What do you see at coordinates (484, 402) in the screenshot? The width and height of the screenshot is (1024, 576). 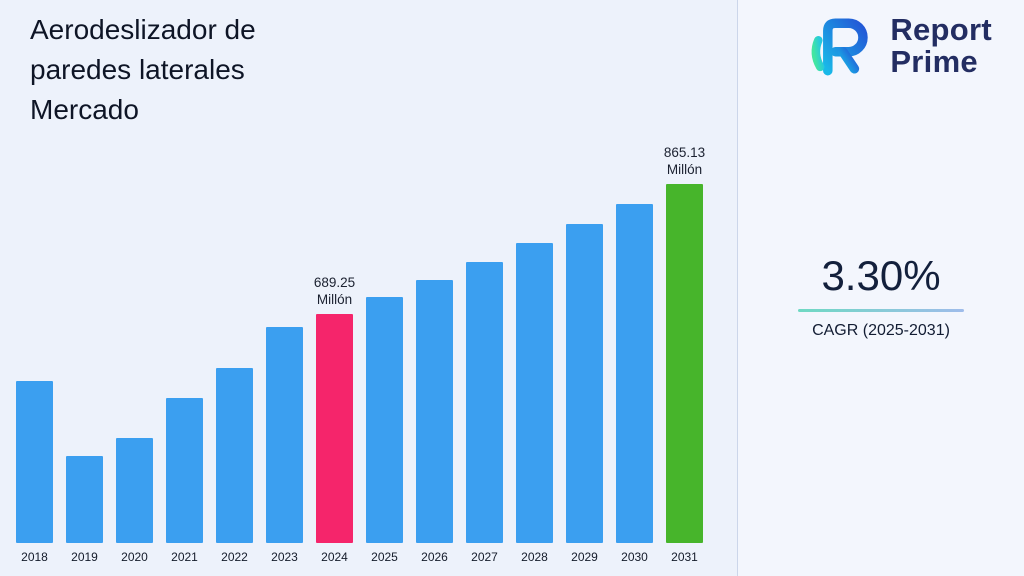 I see `bar-2027` at bounding box center [484, 402].